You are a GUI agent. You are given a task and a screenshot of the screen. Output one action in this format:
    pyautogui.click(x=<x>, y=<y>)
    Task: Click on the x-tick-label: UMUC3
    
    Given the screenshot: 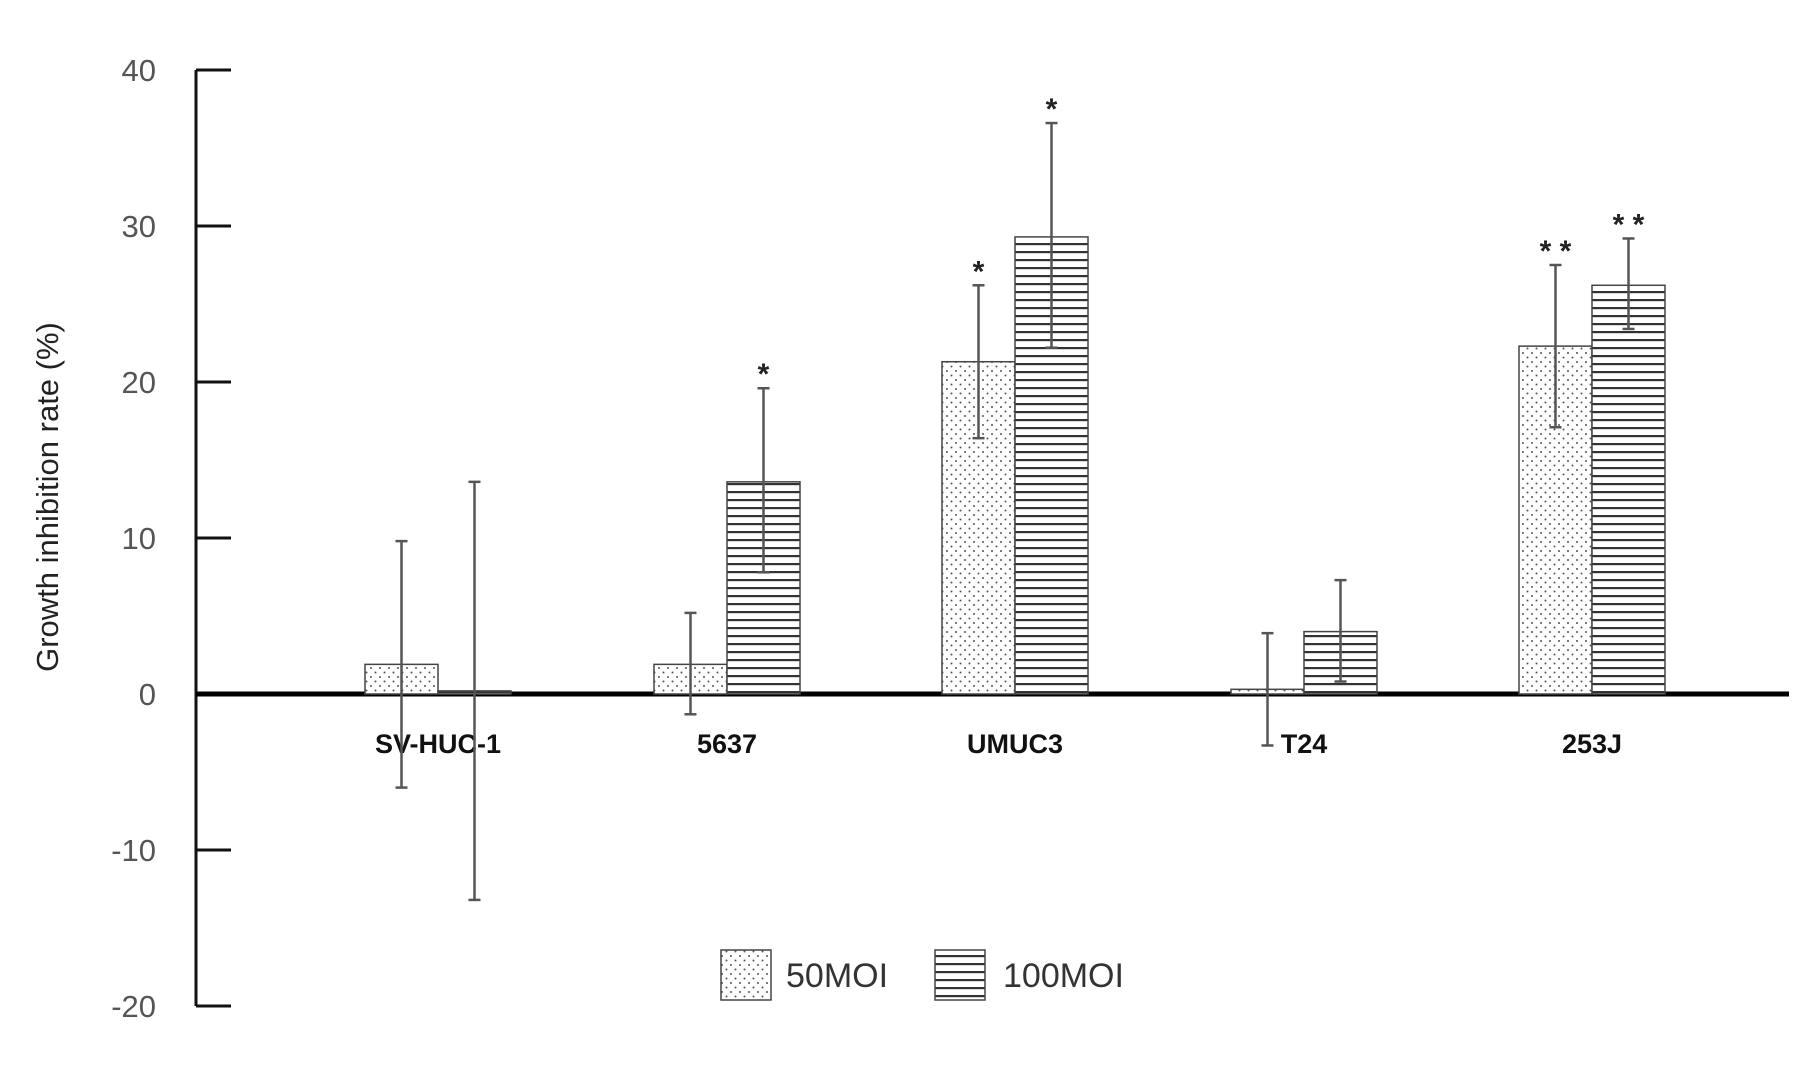 What is the action you would take?
    pyautogui.click(x=1015, y=744)
    